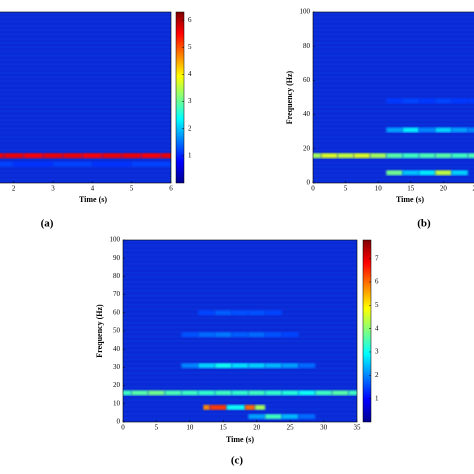 The height and width of the screenshot is (474, 474). What do you see at coordinates (117, 312) in the screenshot?
I see `y-tick-label: 60` at bounding box center [117, 312].